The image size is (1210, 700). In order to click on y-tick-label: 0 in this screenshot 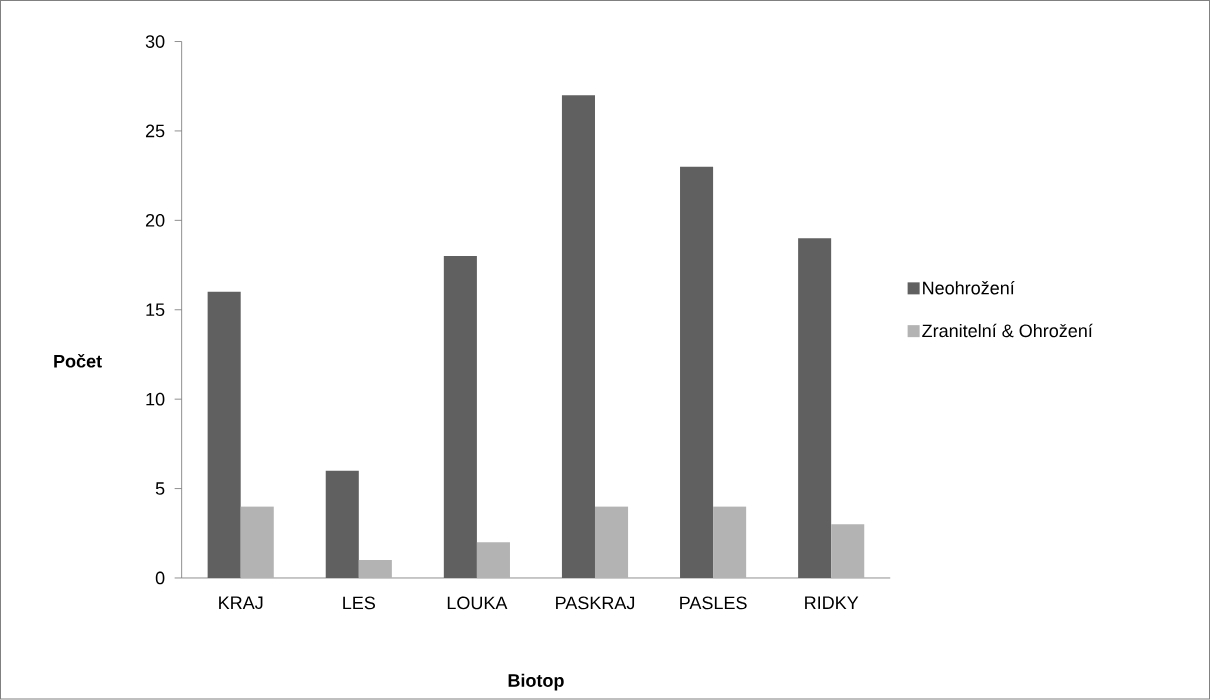, I will do `click(160, 578)`.